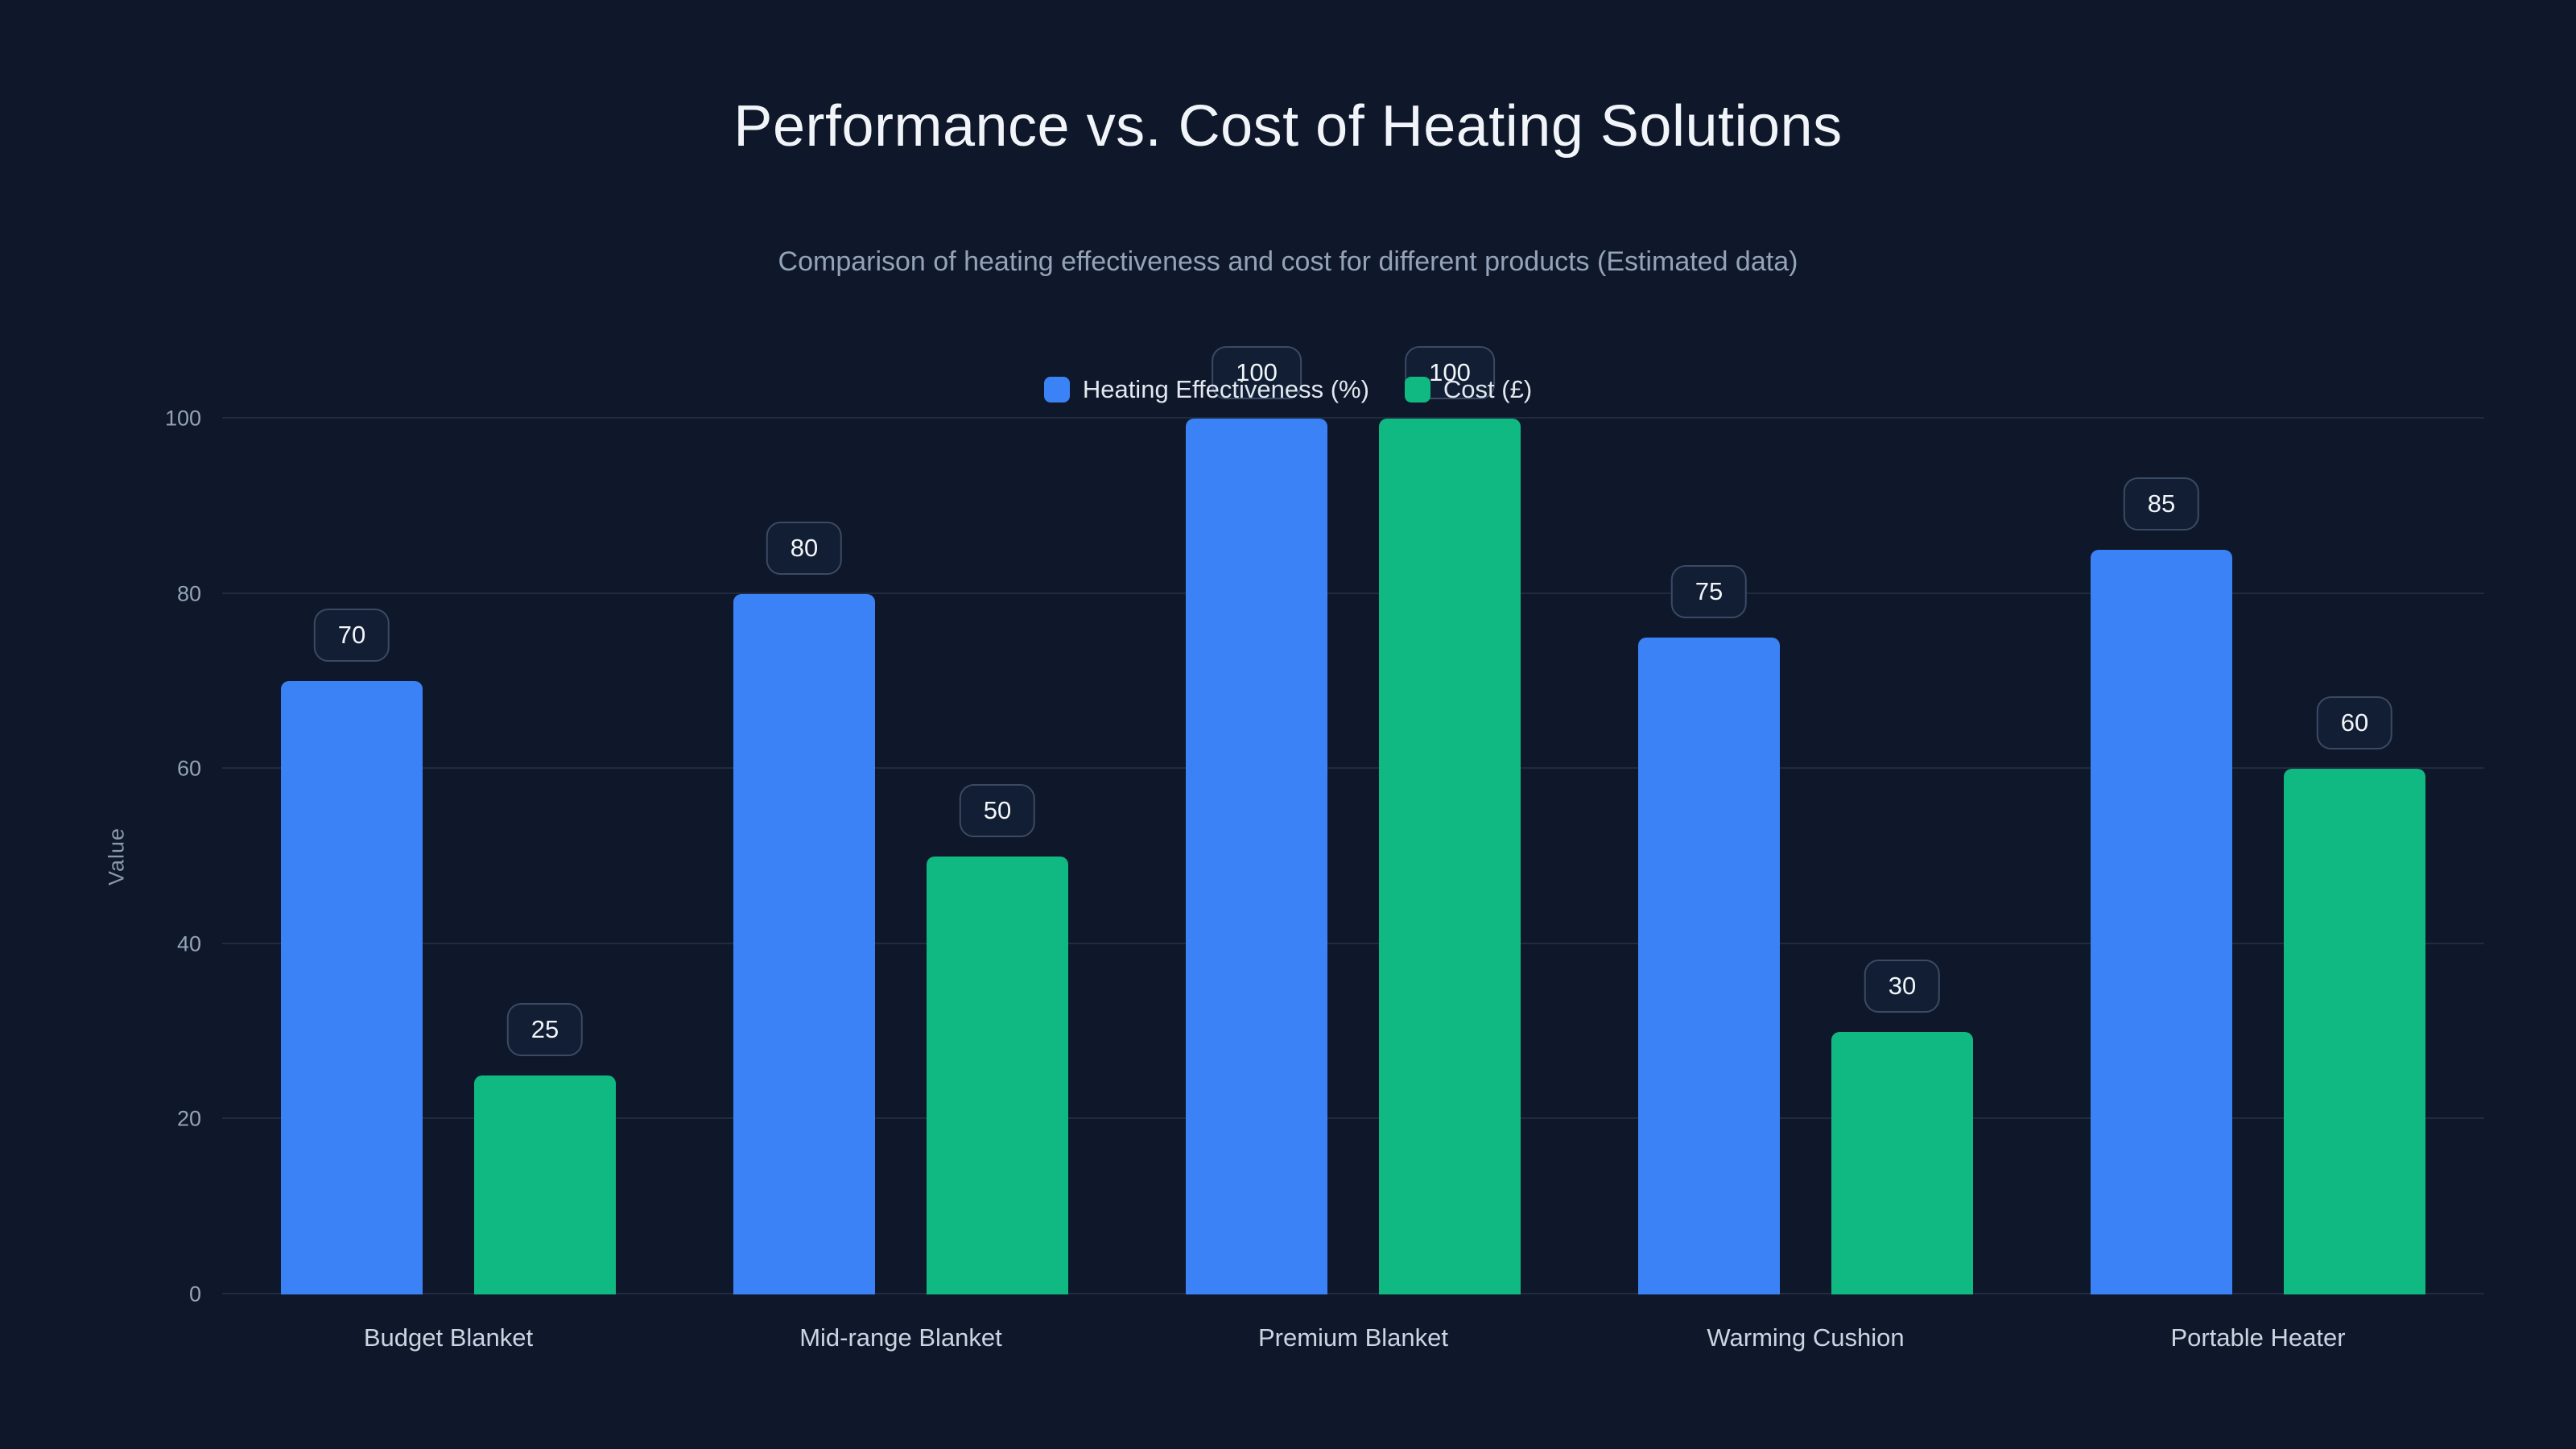 The height and width of the screenshot is (1449, 2576). I want to click on x-category-label: Warming Cushion, so click(1806, 1337).